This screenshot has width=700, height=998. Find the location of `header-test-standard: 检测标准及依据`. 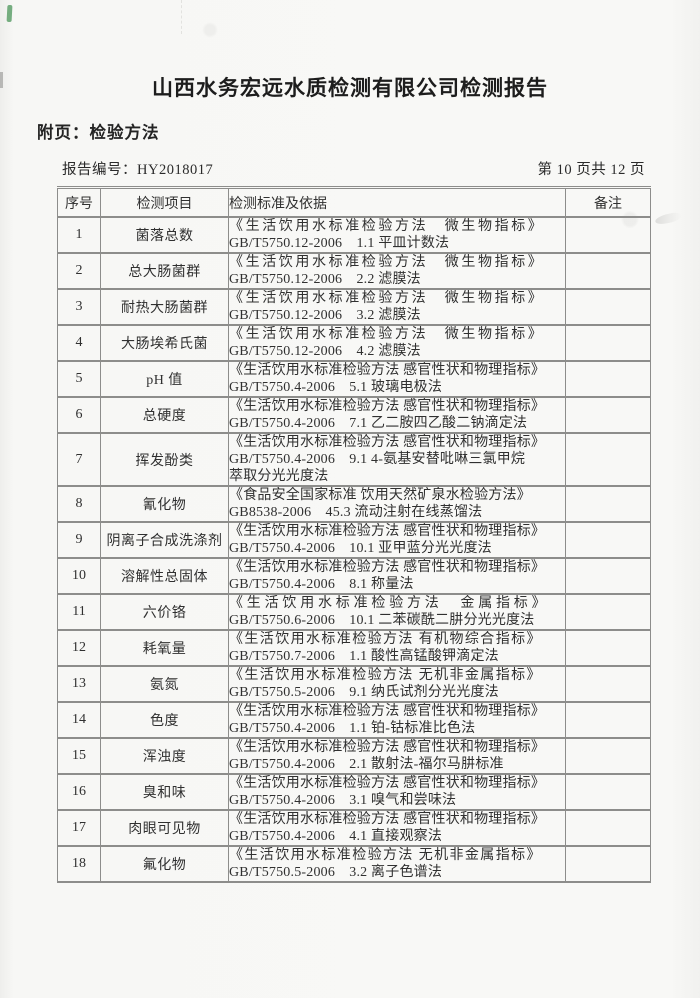

header-test-standard: 检测标准及依据 is located at coordinates (397, 202).